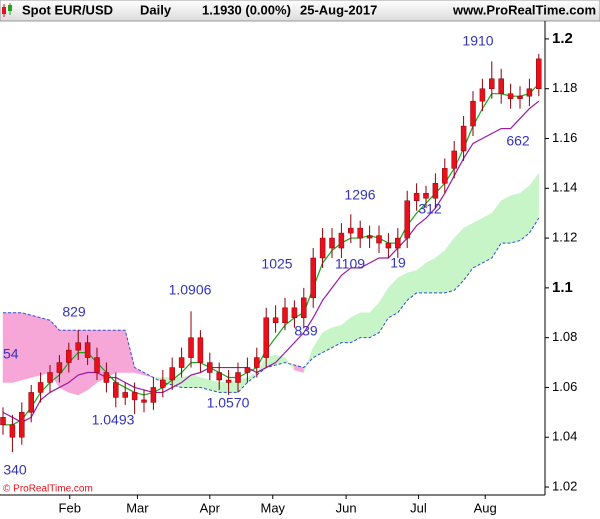  Describe the element at coordinates (398, 263) in the screenshot. I see `annotation: 19` at that location.